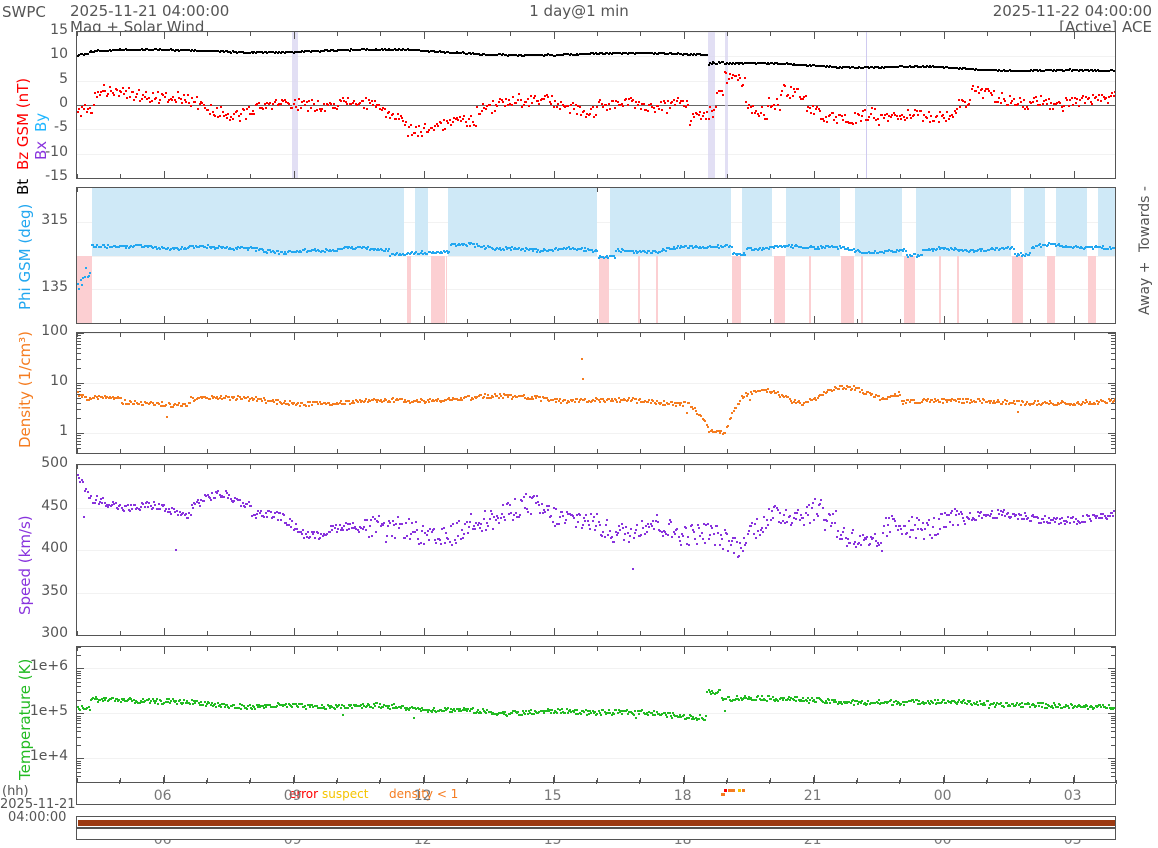 The width and height of the screenshot is (1158, 848). Describe the element at coordinates (1145, 288) in the screenshot. I see `away-label: Away +` at that location.